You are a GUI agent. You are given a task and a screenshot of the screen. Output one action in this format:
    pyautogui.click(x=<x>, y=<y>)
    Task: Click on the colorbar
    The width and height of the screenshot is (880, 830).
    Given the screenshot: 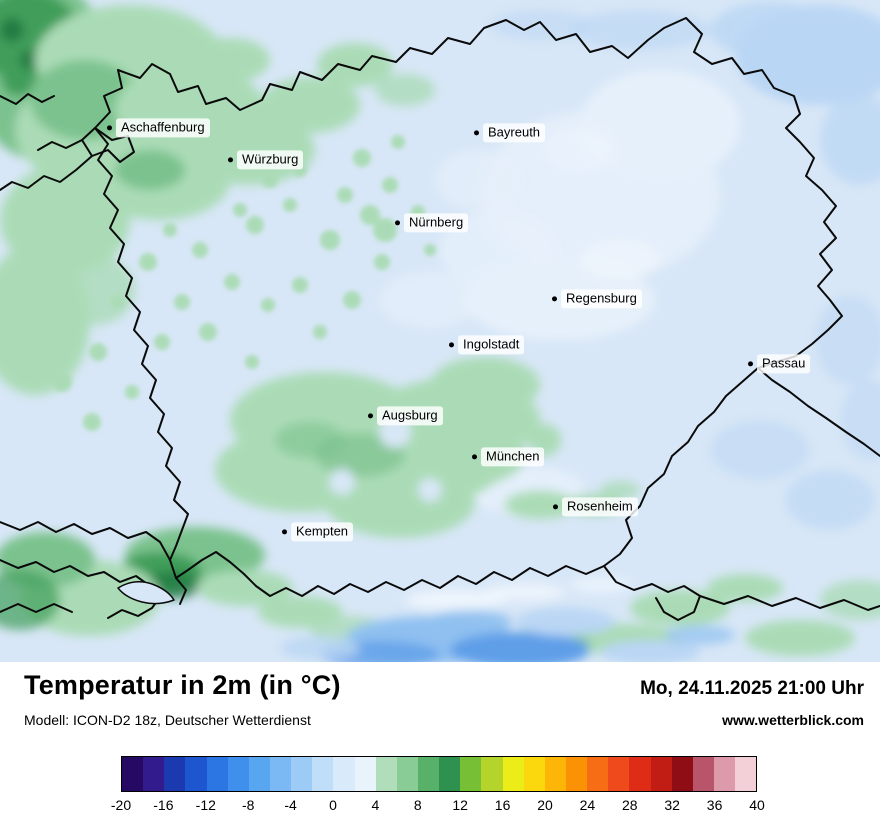 What is the action you would take?
    pyautogui.click(x=439, y=774)
    